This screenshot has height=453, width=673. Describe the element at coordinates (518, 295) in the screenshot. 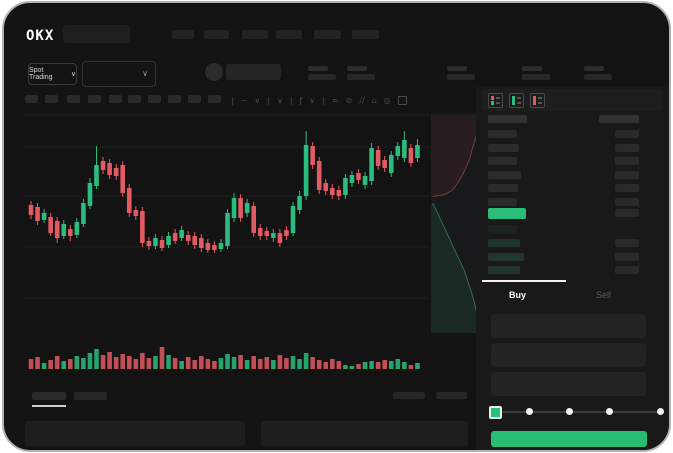

I see `tab-buy: Buy` at that location.